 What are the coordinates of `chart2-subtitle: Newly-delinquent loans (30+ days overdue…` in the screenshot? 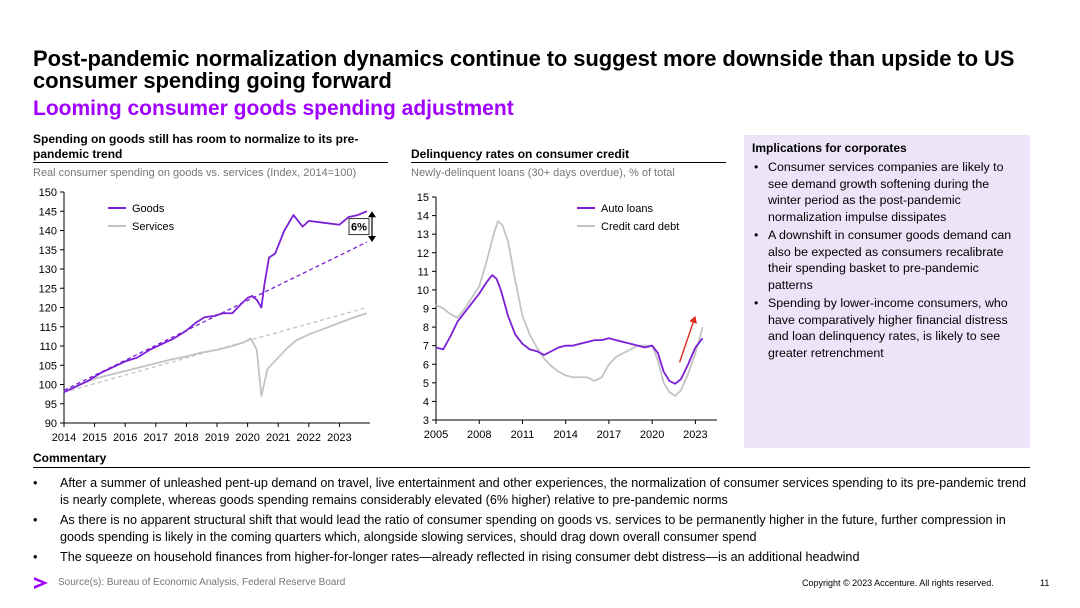 It's located at (543, 173).